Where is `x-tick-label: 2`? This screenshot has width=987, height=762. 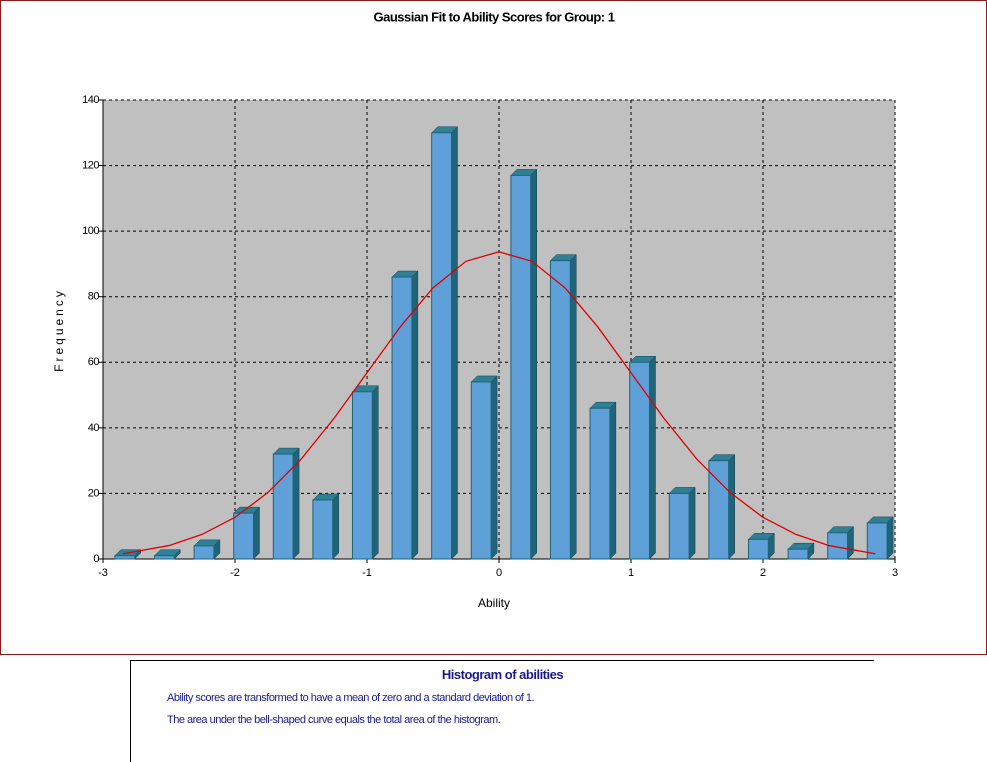 x-tick-label: 2 is located at coordinates (763, 573).